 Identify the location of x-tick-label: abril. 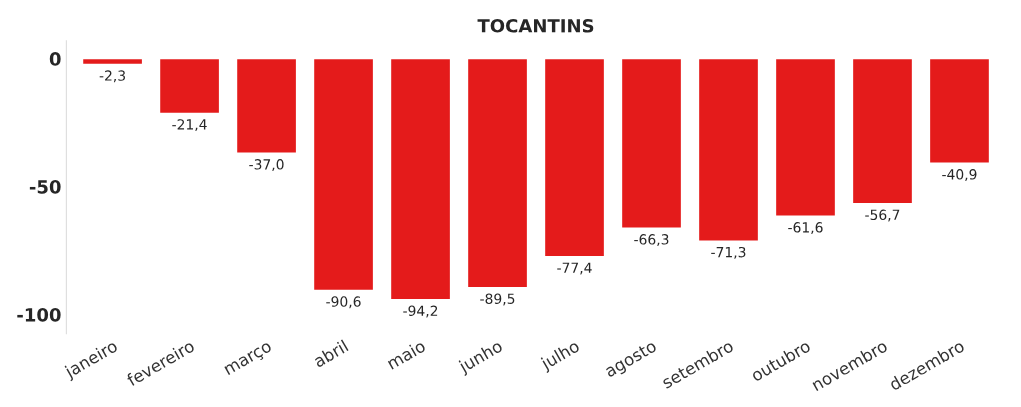
(330, 353).